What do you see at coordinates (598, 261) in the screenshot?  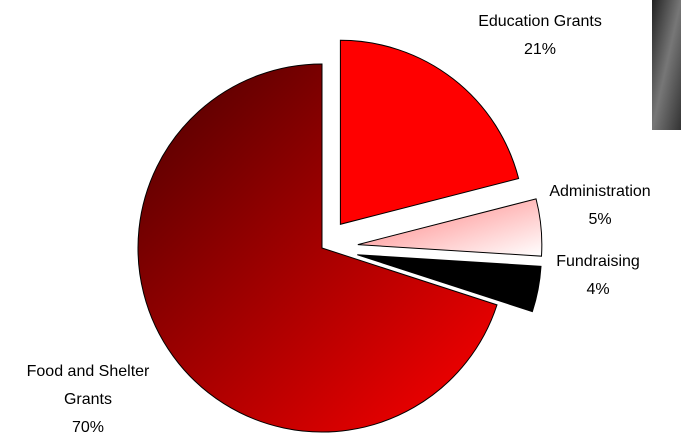 I see `category-label: Fundraising` at bounding box center [598, 261].